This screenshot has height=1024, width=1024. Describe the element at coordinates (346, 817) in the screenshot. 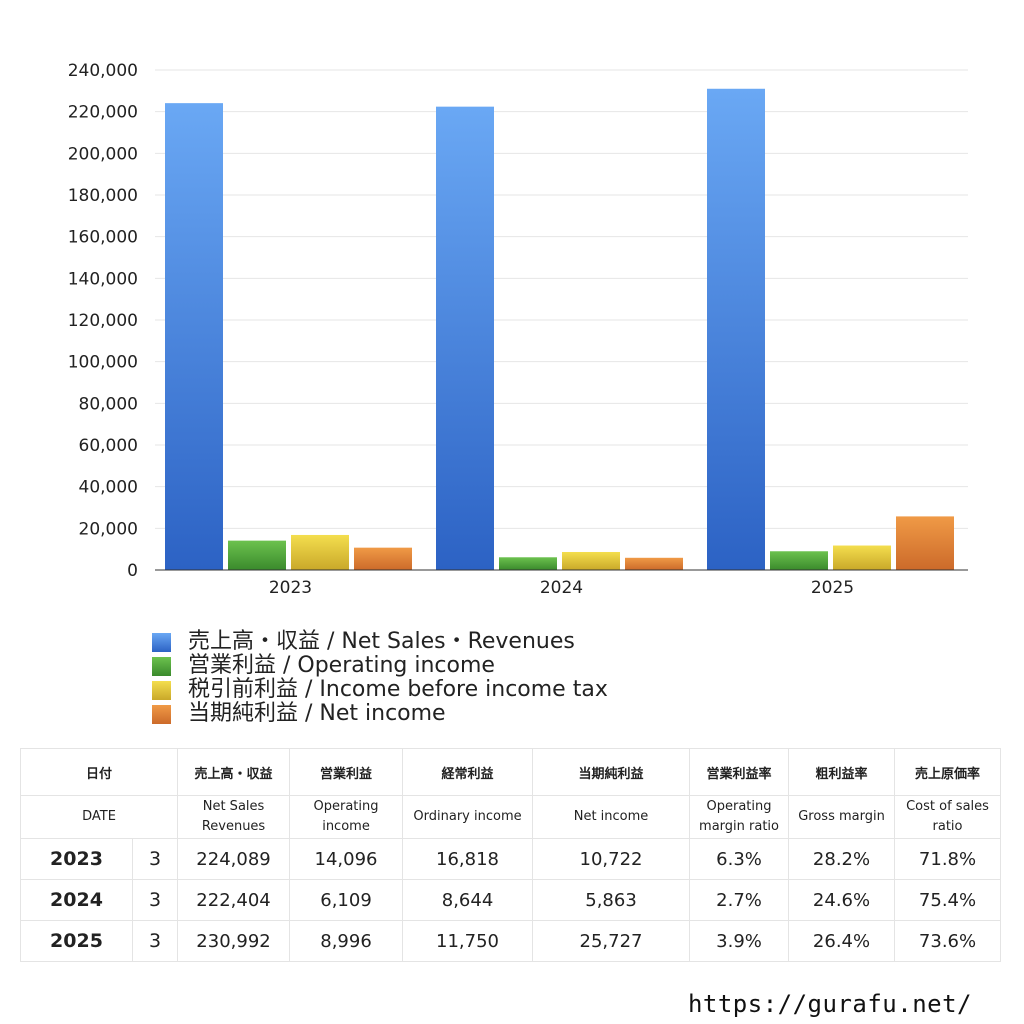

I see `header-operating-en: Operating income` at that location.